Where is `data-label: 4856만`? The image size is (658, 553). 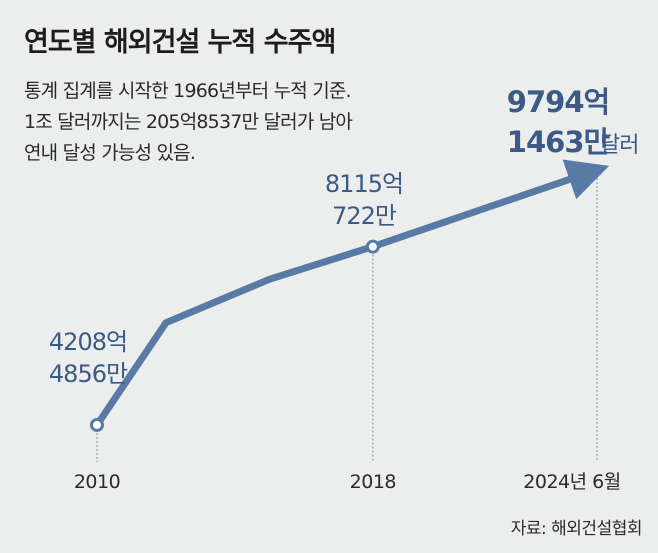
data-label: 4856만 is located at coordinates (88, 374).